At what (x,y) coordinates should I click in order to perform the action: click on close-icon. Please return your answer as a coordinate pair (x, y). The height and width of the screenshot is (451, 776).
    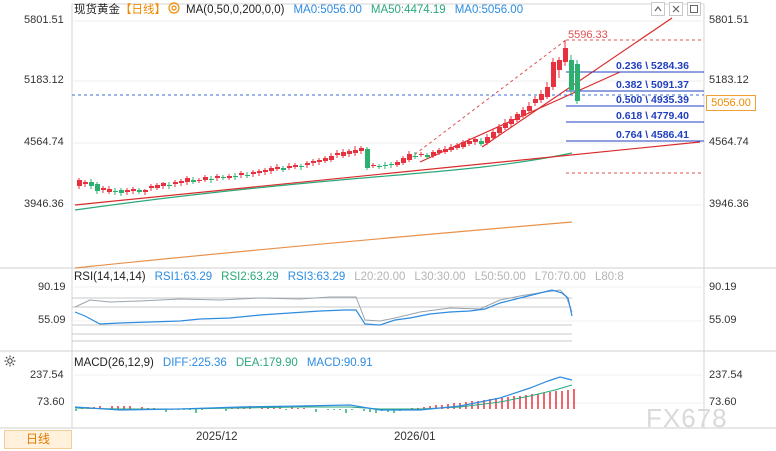
    Looking at the image, I should click on (676, 9).